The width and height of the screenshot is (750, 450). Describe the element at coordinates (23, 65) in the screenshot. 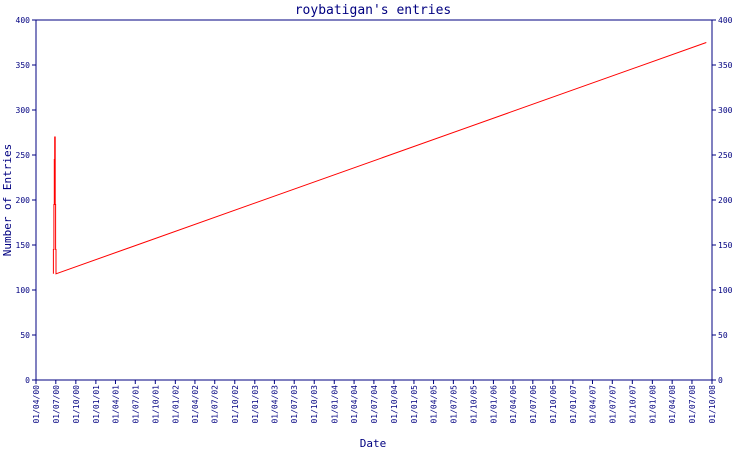

I see `y-tick-label-left: 350` at that location.